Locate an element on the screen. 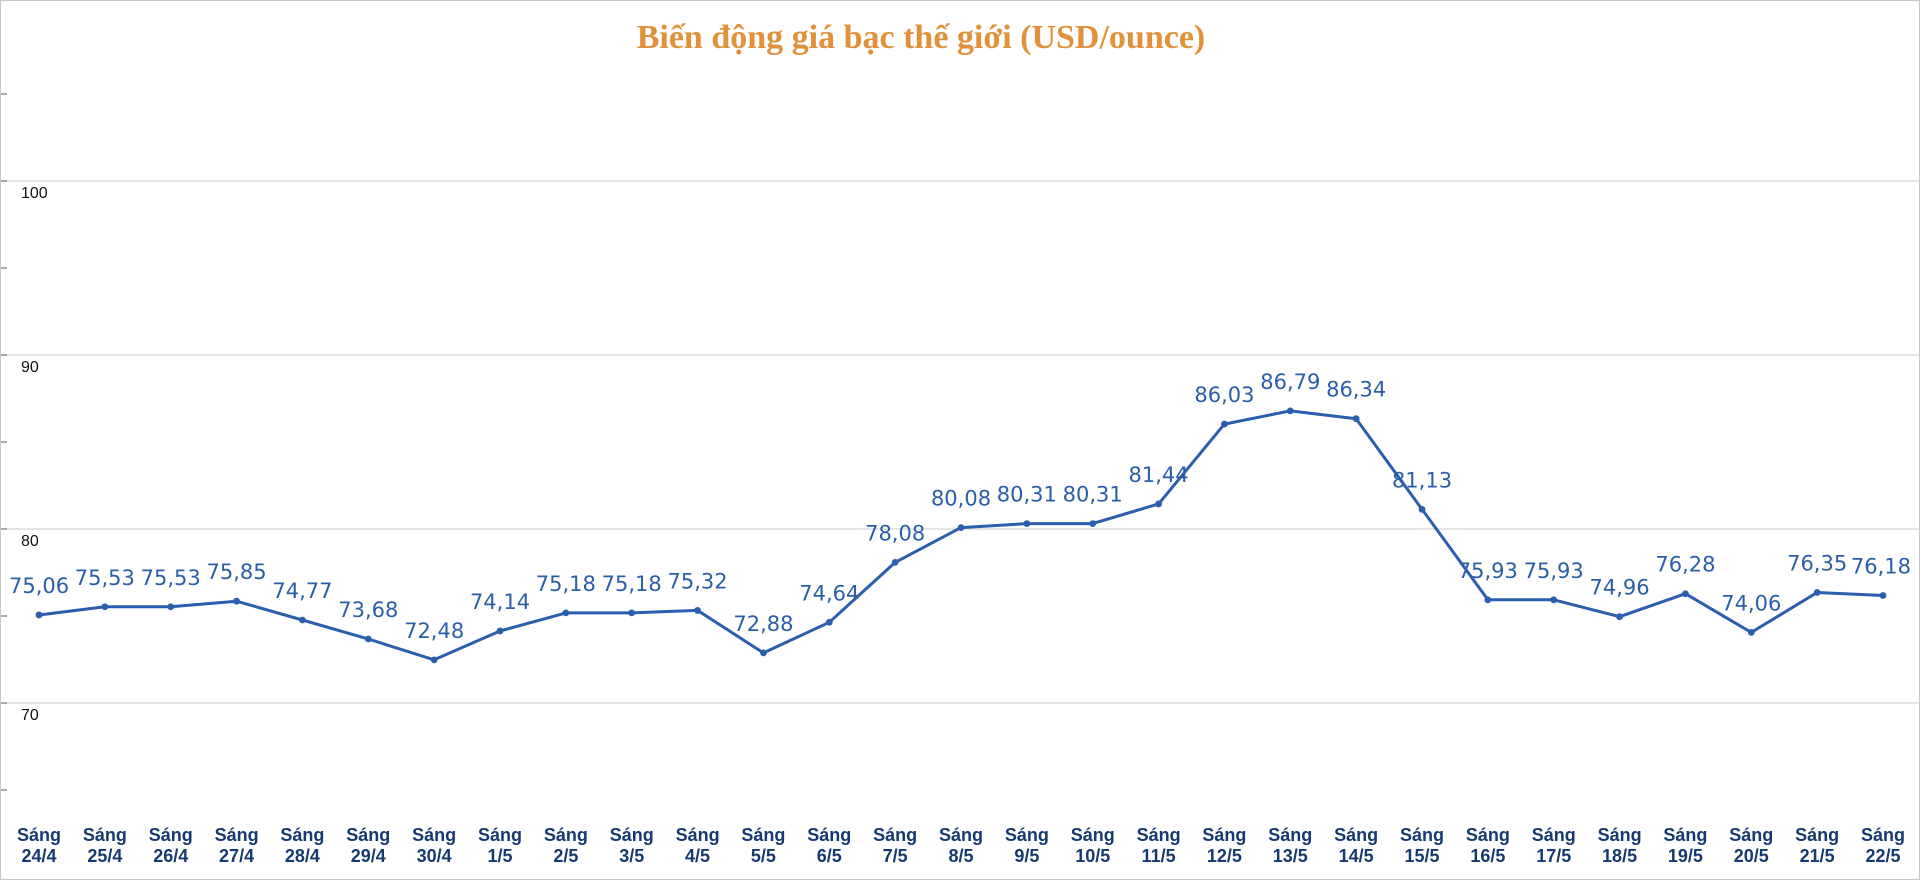 The width and height of the screenshot is (1920, 881). y-tick-label: 90 is located at coordinates (30, 367).